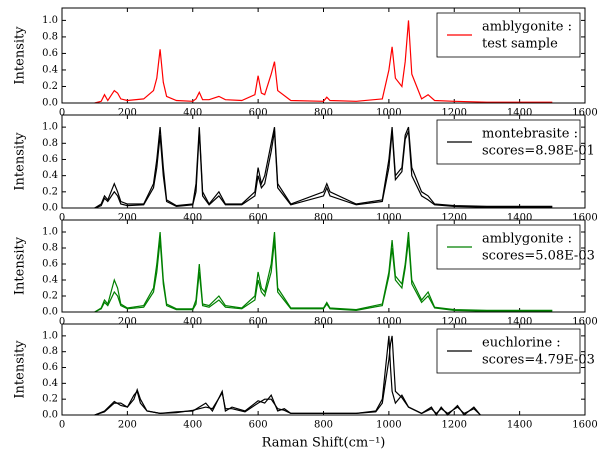 The width and height of the screenshot is (610, 462). What do you see at coordinates (520, 44) in the screenshot?
I see `legend-note: test sample` at bounding box center [520, 44].